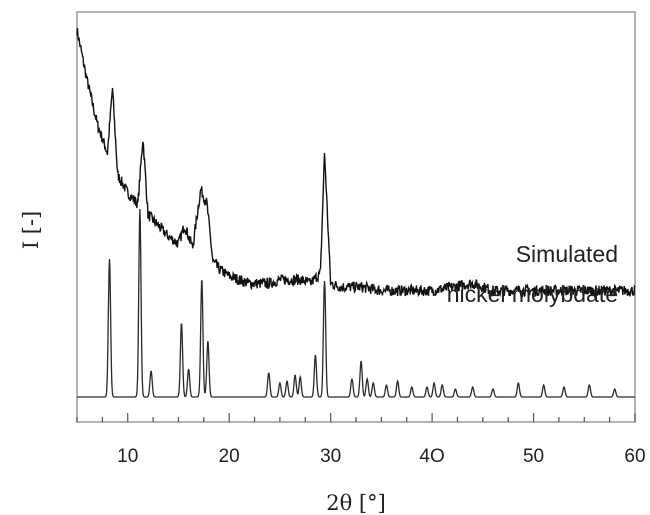 This screenshot has width=650, height=515. I want to click on annotation-simulated: Simulated, so click(567, 254).